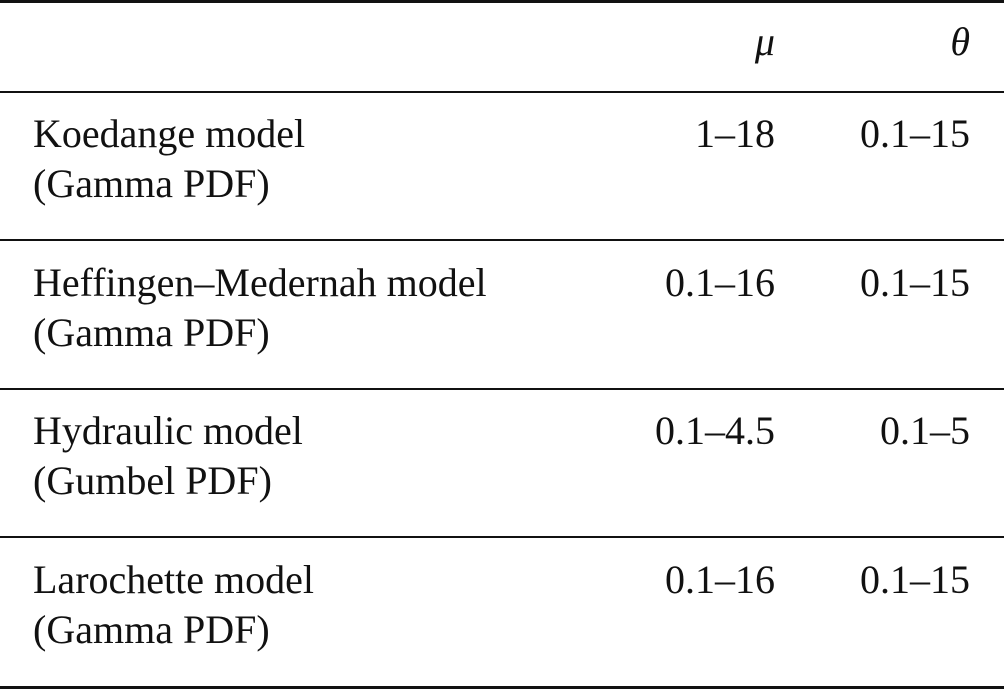 This screenshot has height=689, width=1004. What do you see at coordinates (715, 430) in the screenshot?
I see `mu-range: 0.1–4.5` at bounding box center [715, 430].